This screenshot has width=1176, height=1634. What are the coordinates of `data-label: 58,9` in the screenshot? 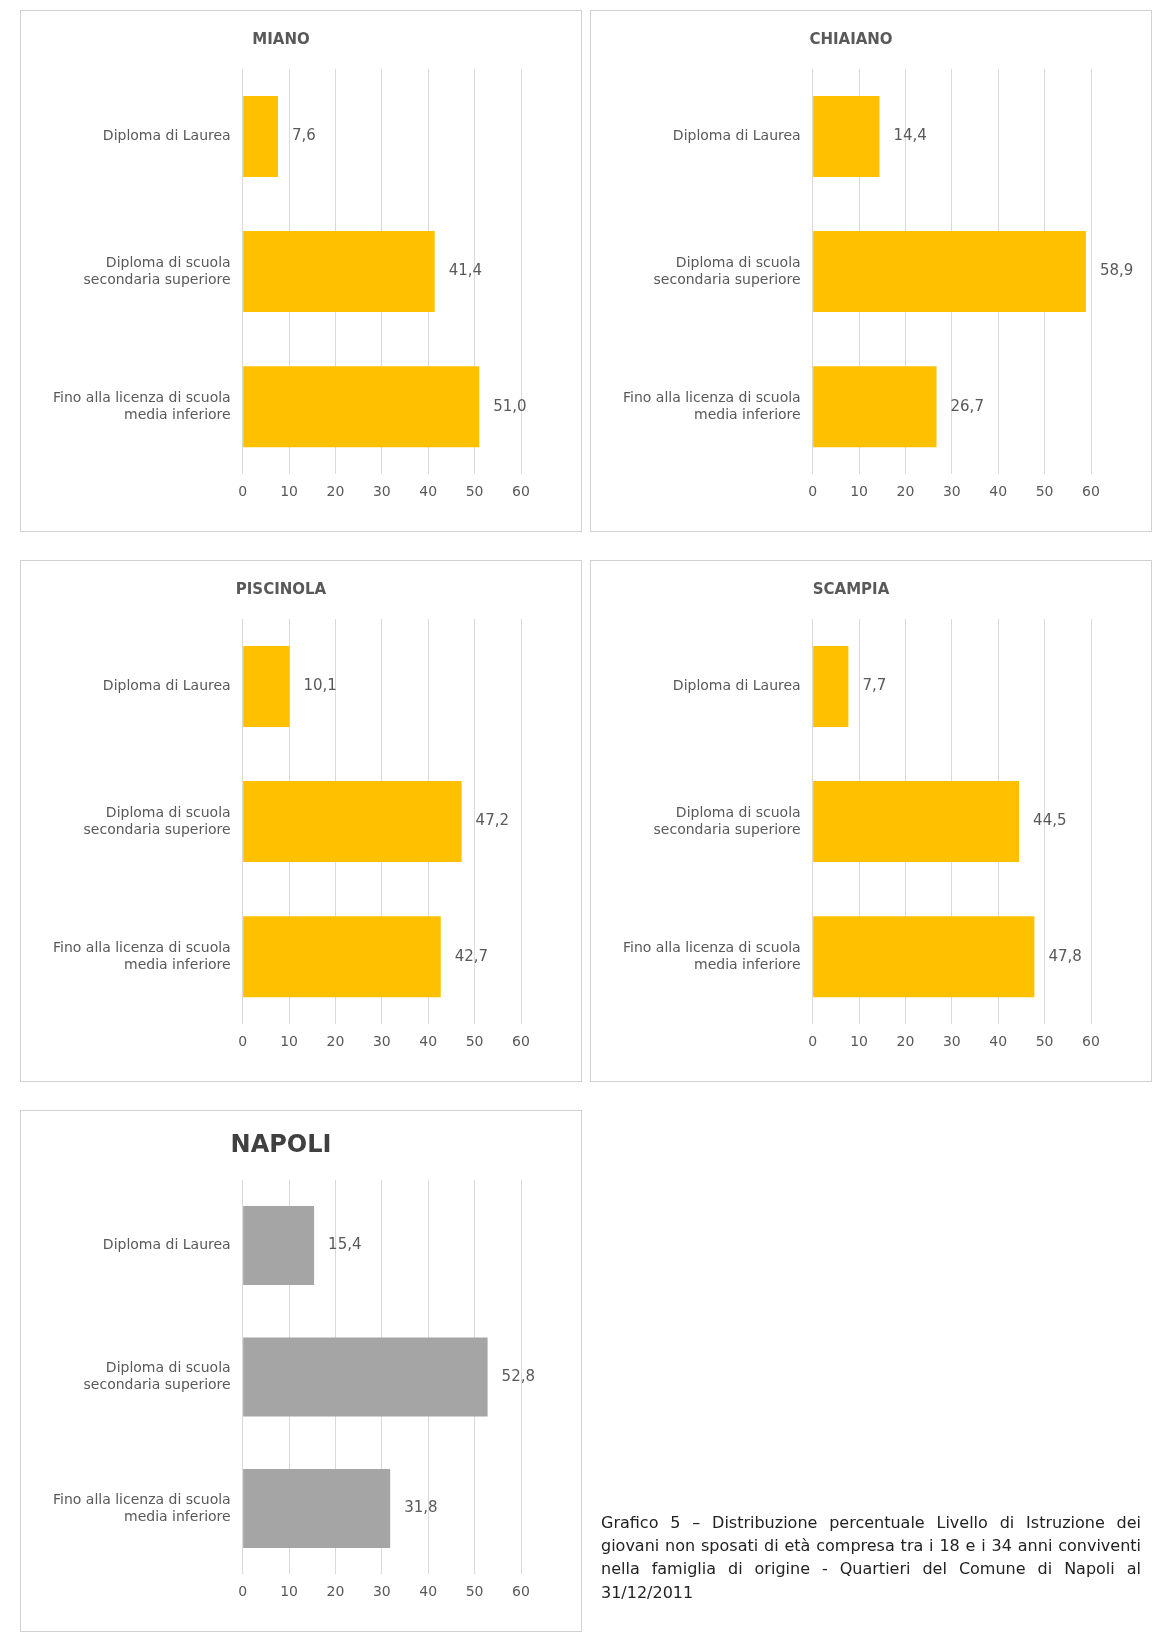 It's located at (1116, 270).